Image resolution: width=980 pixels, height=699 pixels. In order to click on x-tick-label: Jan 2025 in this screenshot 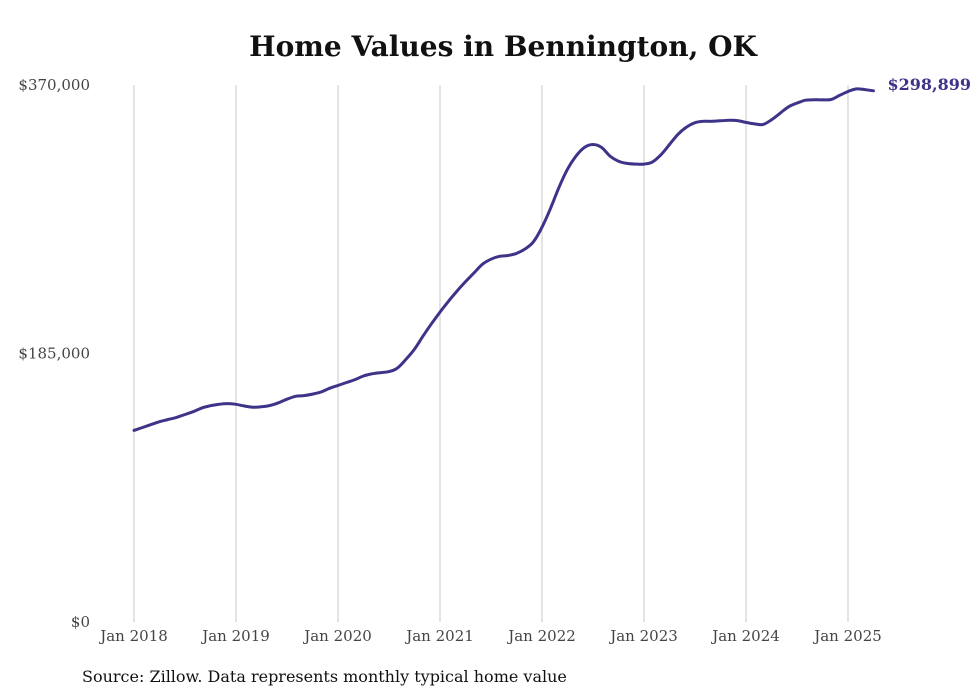, I will do `click(847, 636)`.